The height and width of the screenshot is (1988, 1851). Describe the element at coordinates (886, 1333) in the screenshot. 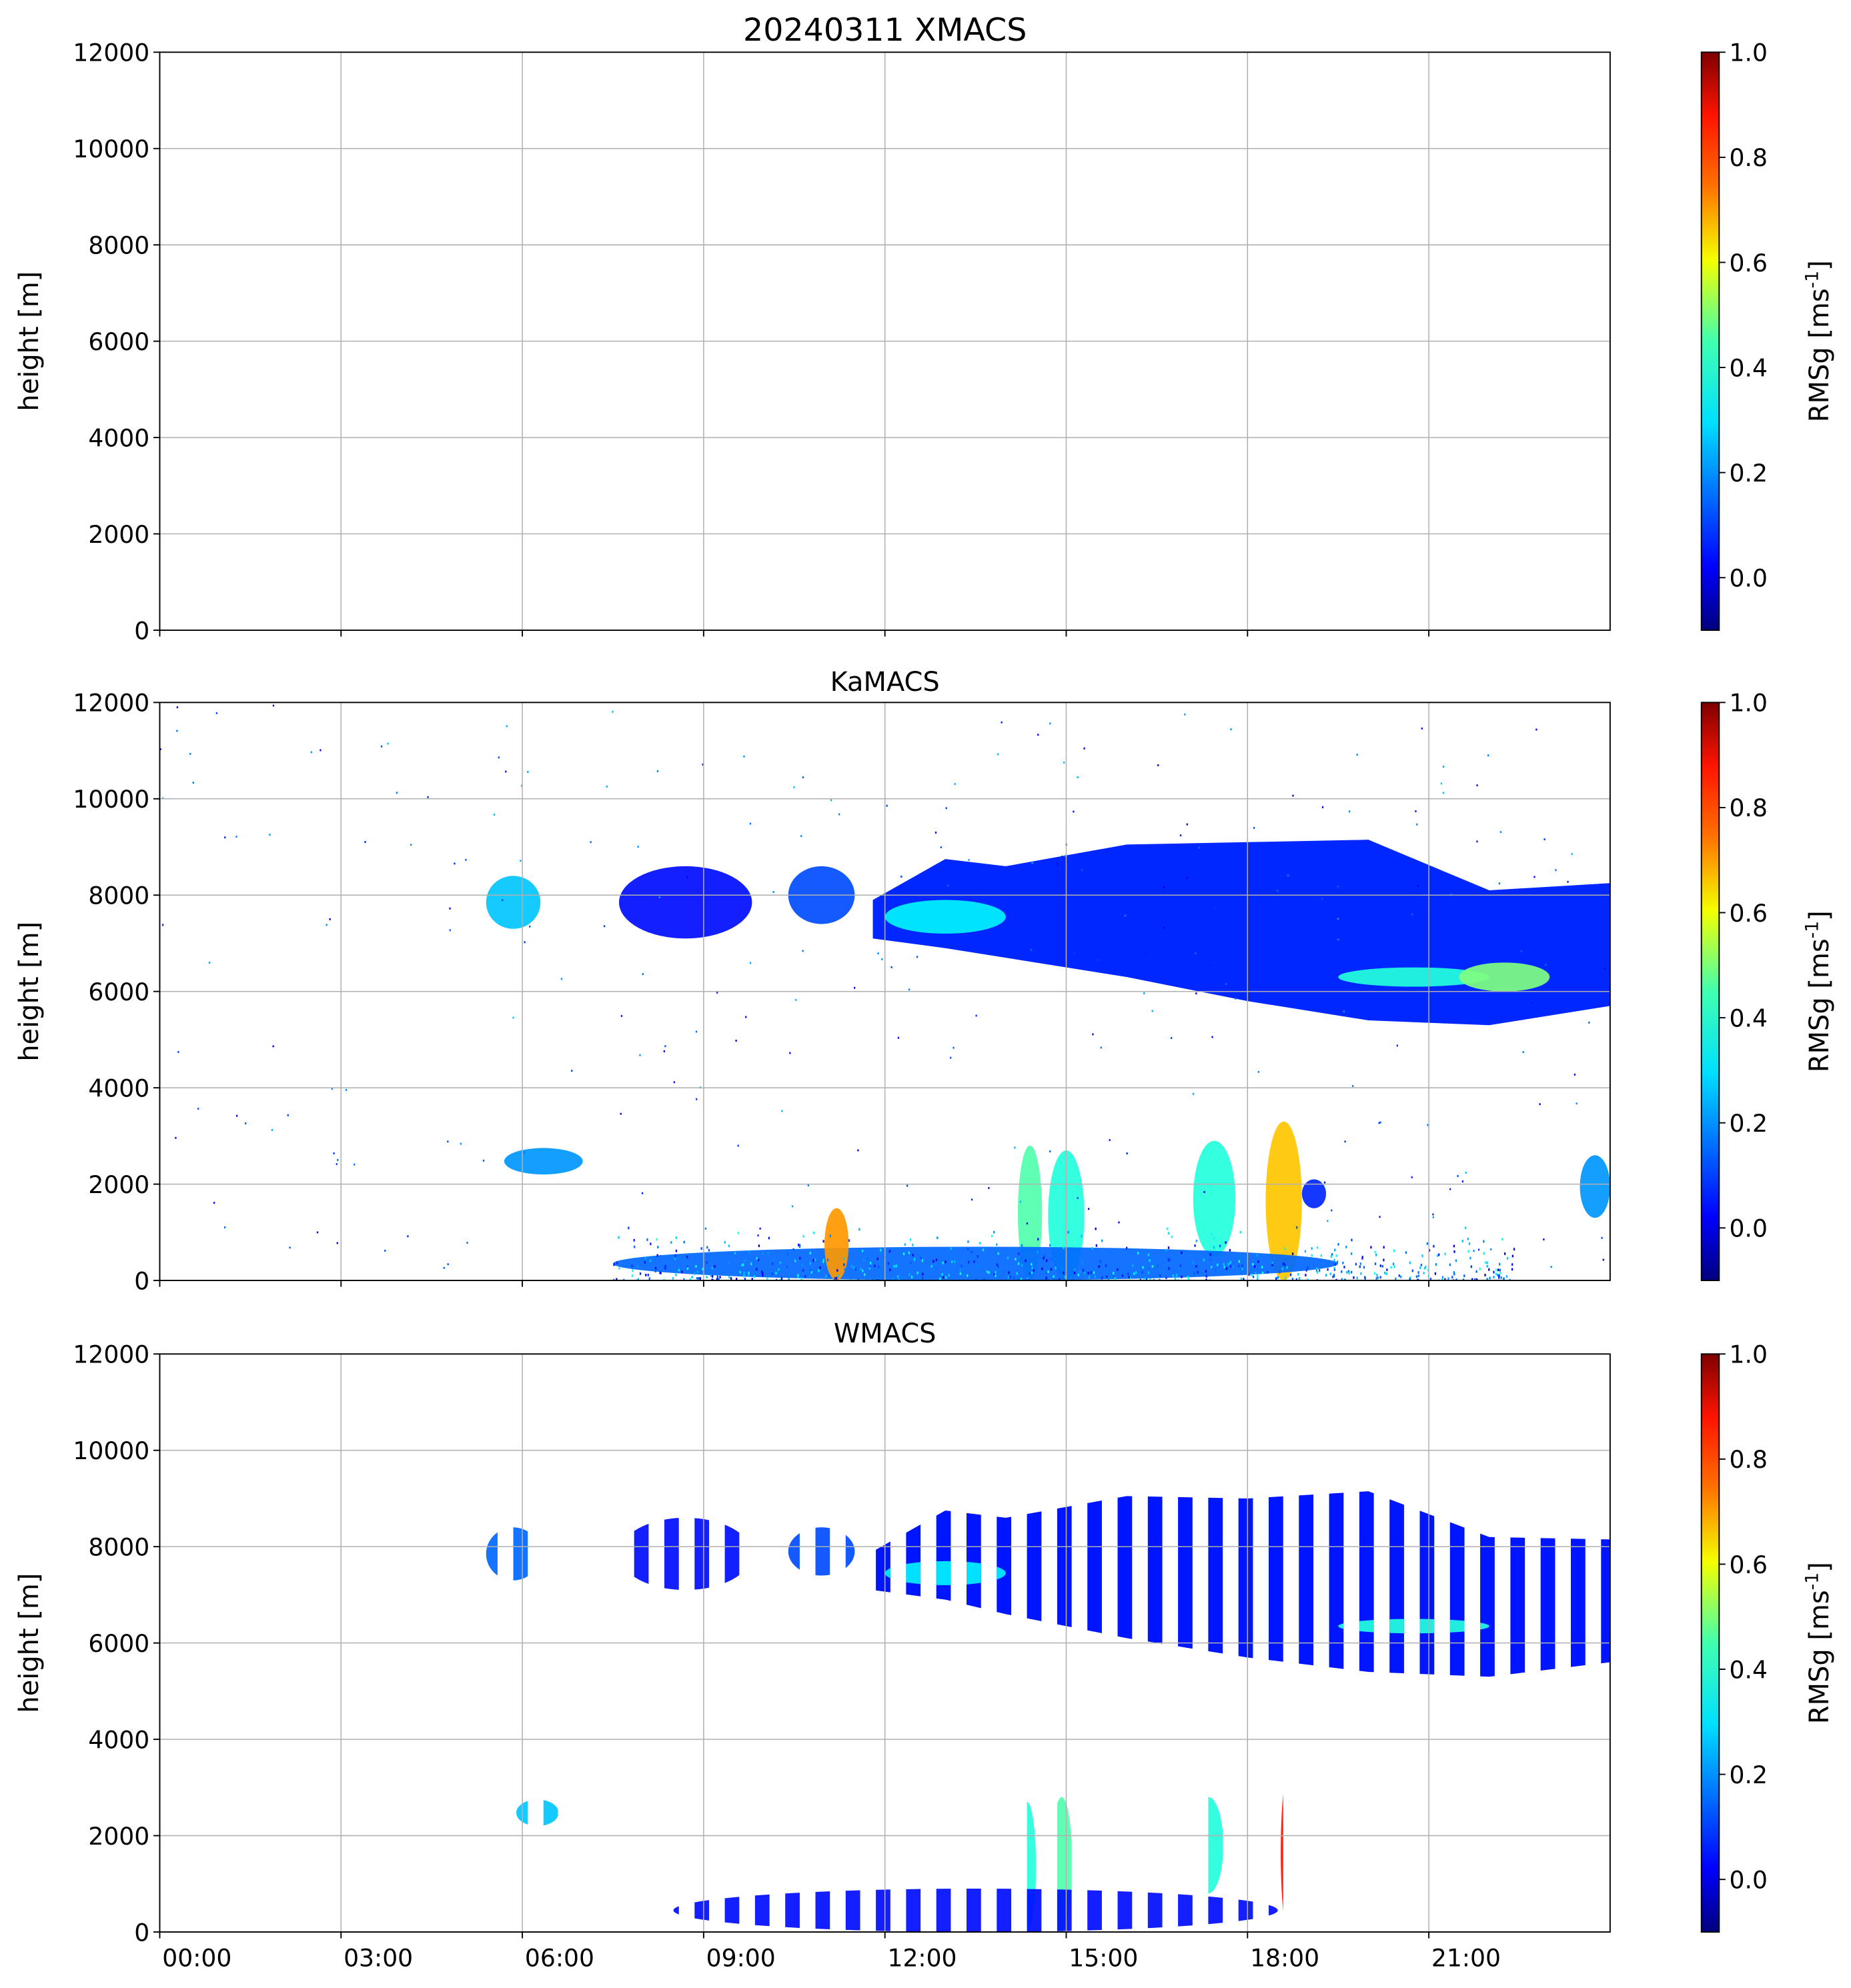

I see `panel-title: WMACS` at that location.